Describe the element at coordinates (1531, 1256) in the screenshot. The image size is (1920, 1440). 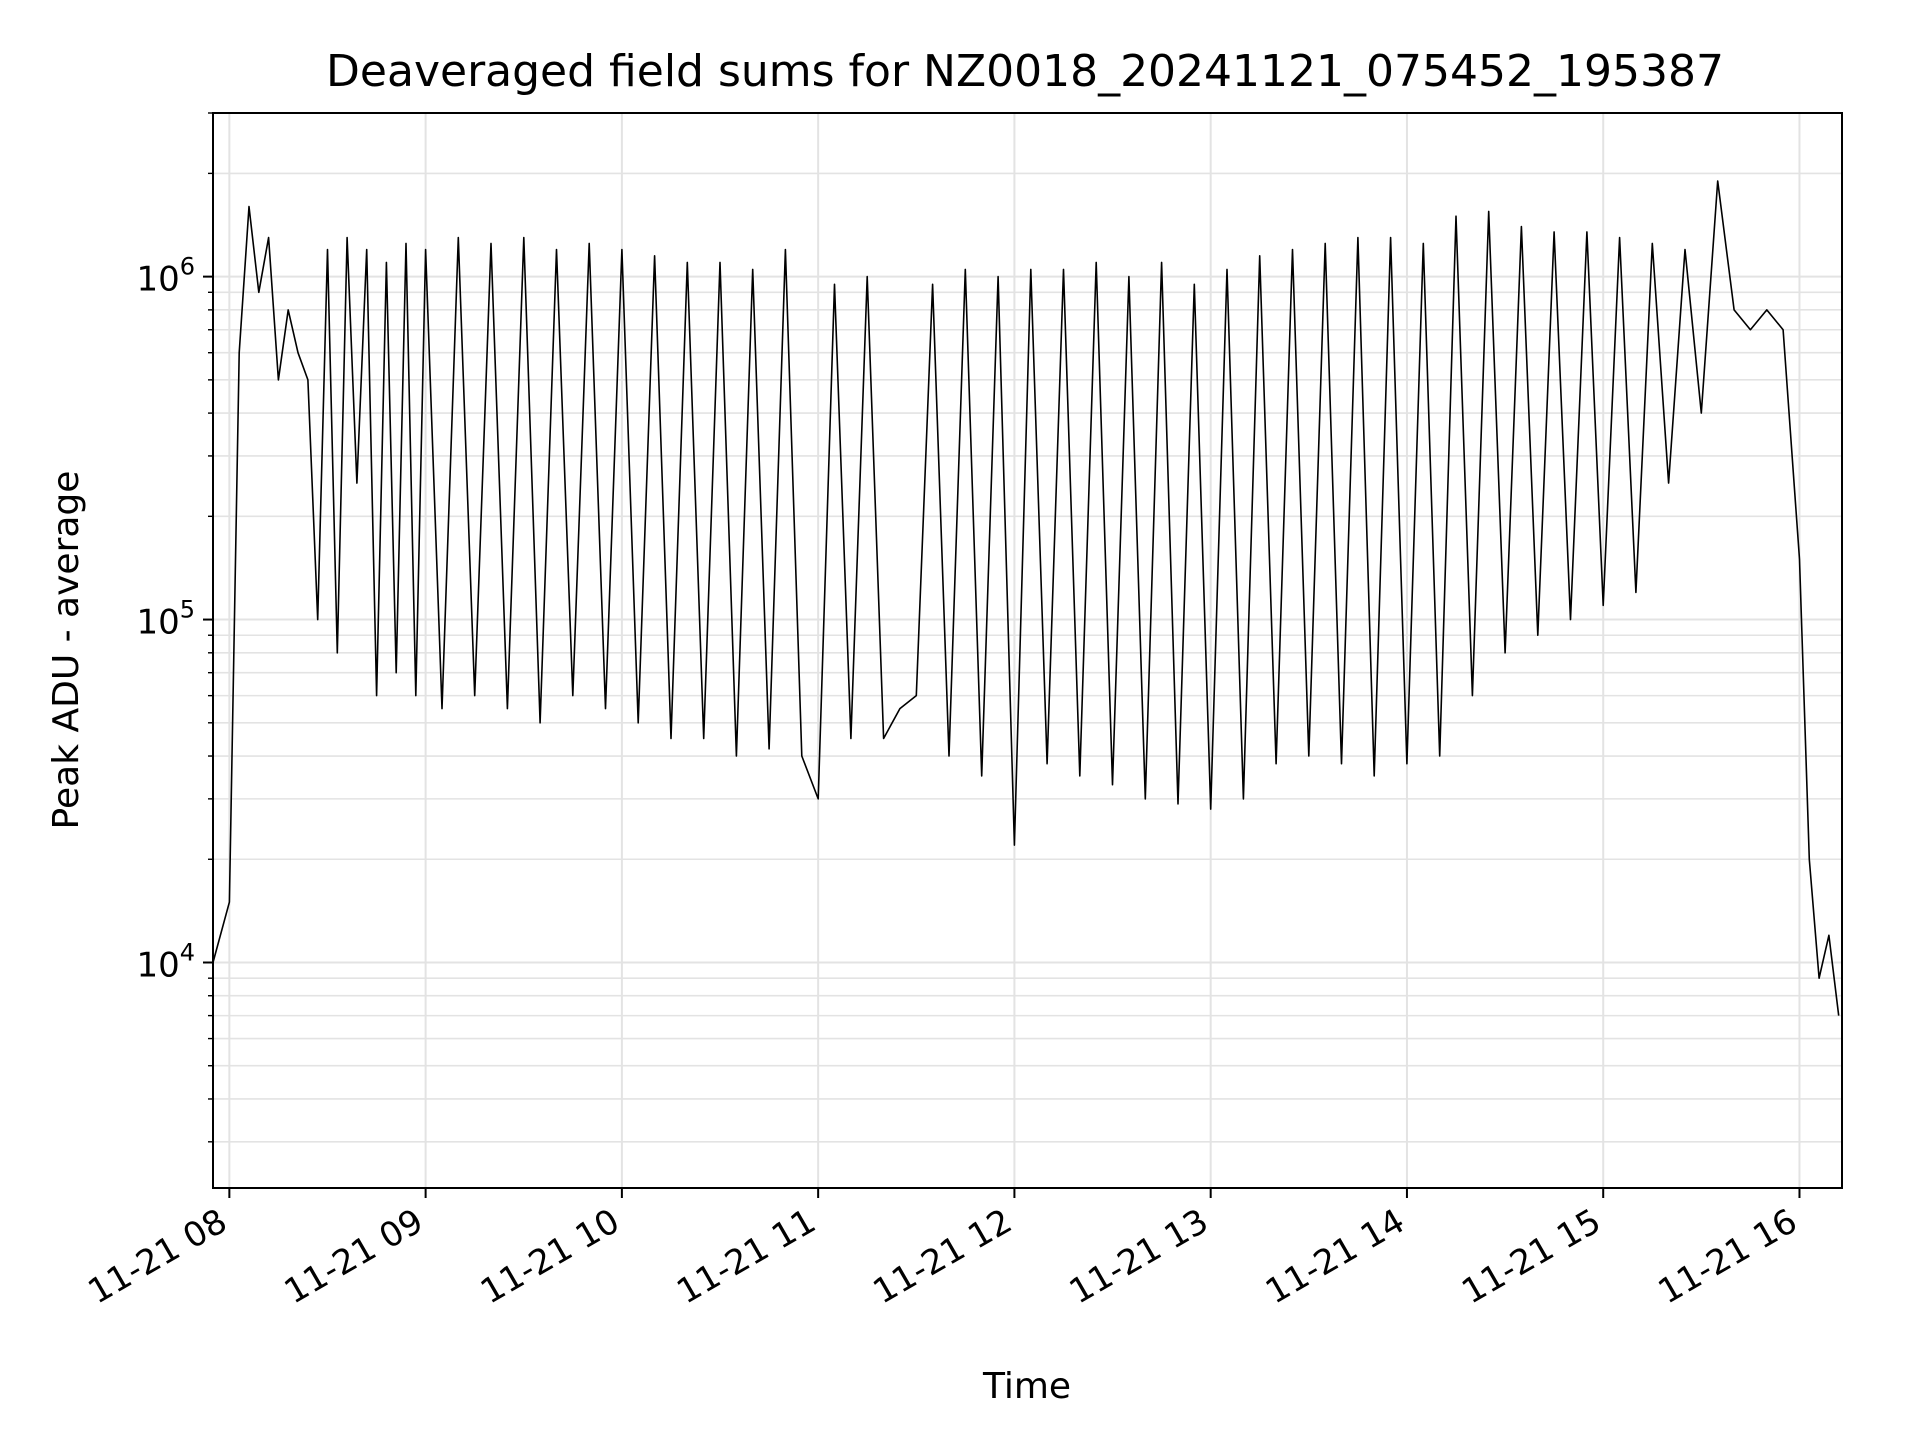
I see `x-tick-label: 11-21 15` at that location.